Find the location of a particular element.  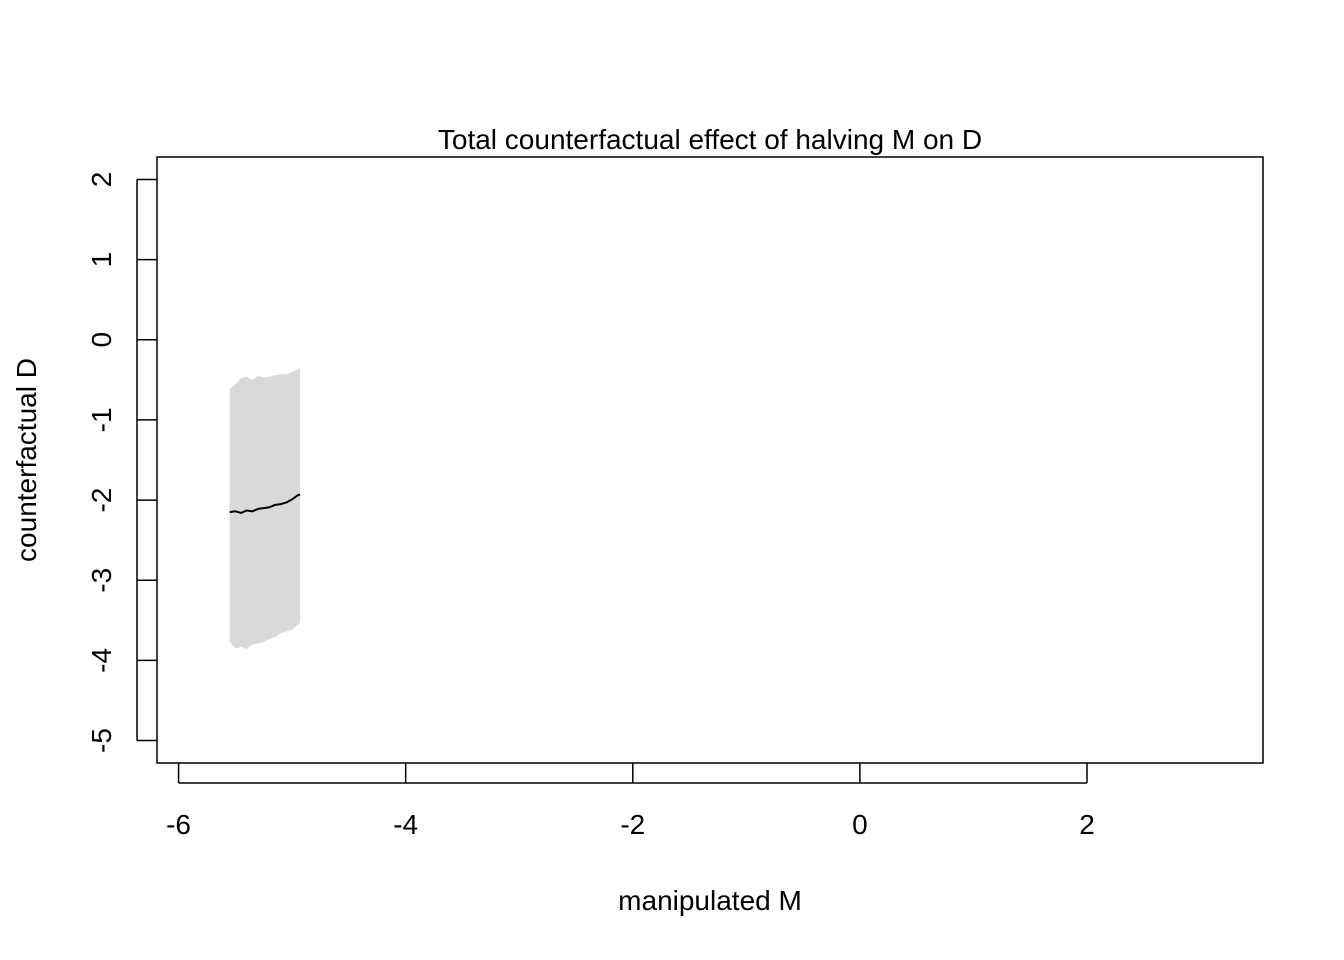

y-axis-title: counterfactual D is located at coordinates (26, 460).